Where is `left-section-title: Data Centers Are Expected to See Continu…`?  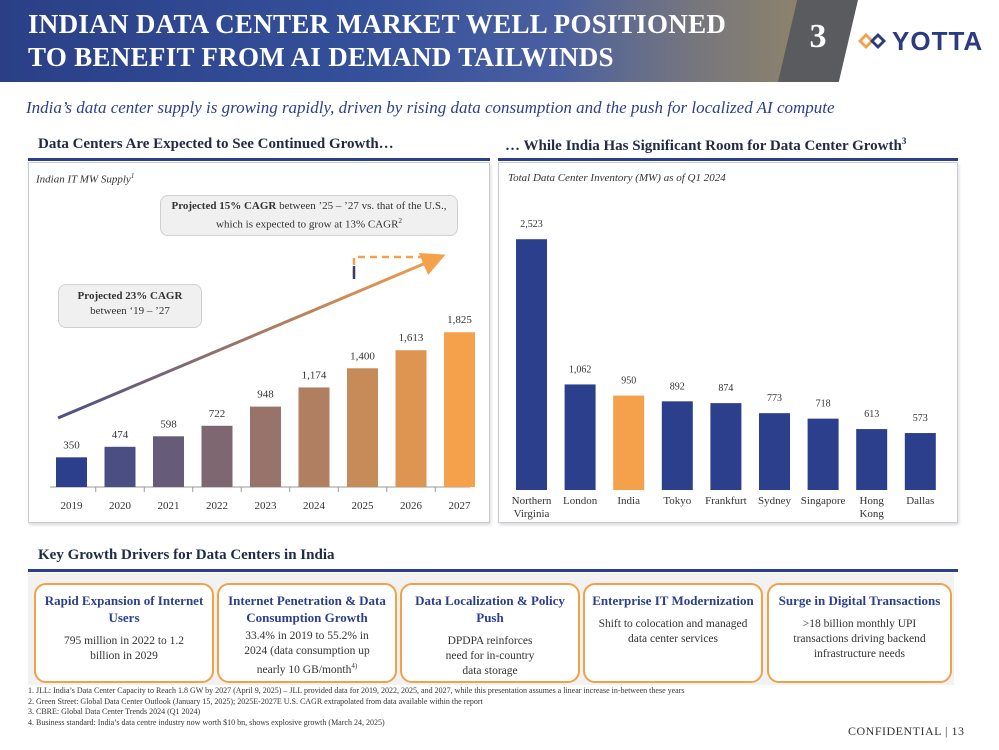 left-section-title: Data Centers Are Expected to See Continu… is located at coordinates (216, 144).